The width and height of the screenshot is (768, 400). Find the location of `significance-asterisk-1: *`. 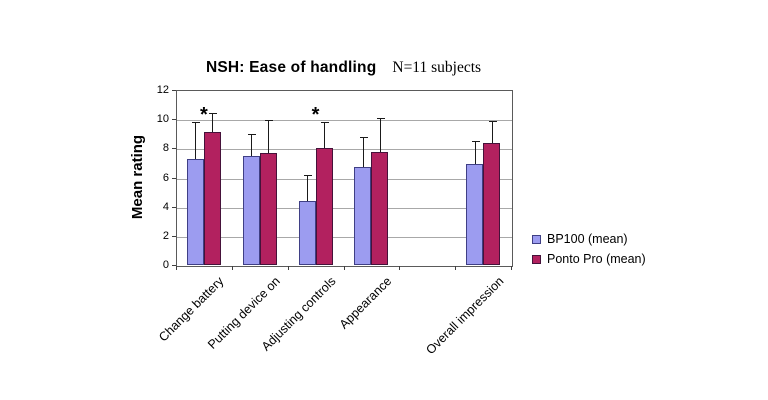

significance-asterisk-1: * is located at coordinates (315, 115).